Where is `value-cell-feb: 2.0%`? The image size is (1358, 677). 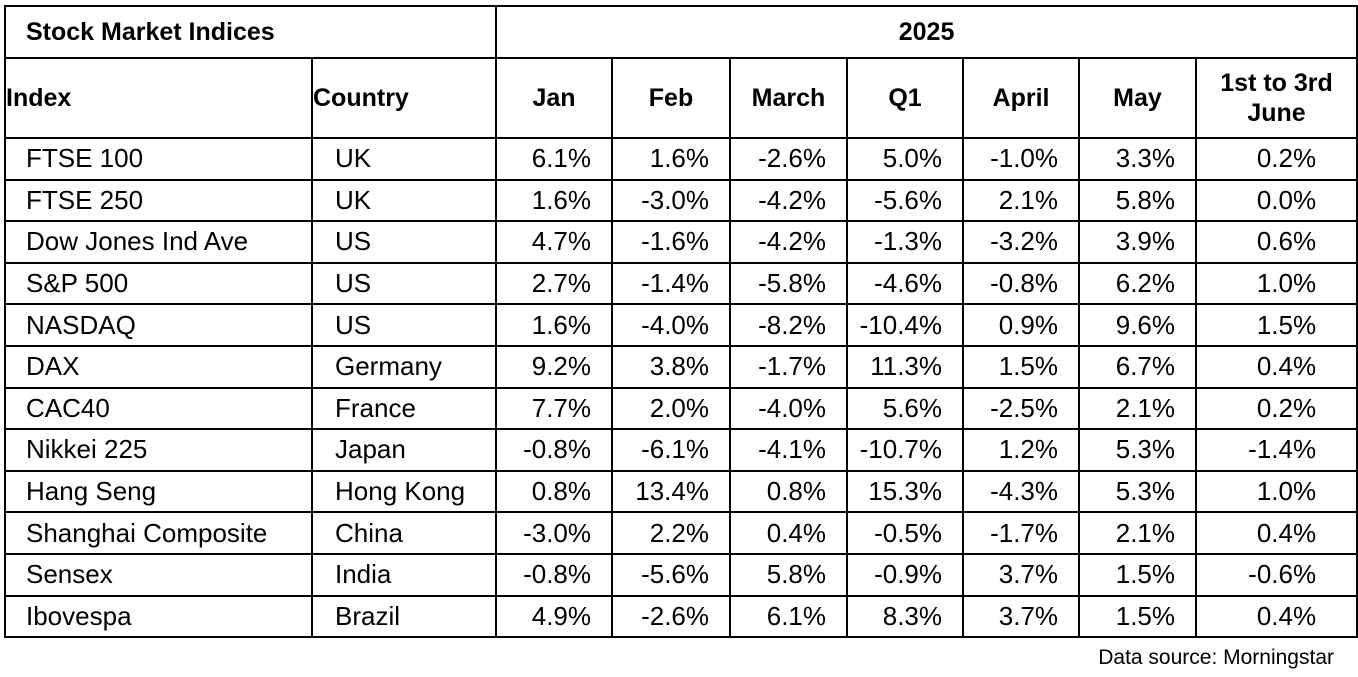 value-cell-feb: 2.0% is located at coordinates (671, 408).